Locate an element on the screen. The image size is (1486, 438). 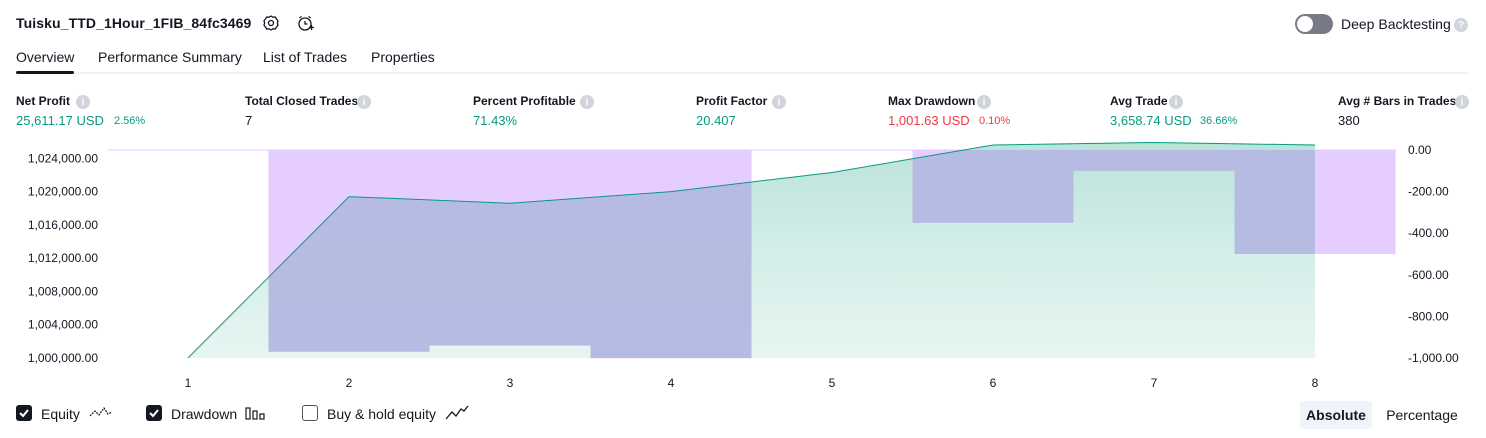
x-axis-tick-label: 1 is located at coordinates (188, 383).